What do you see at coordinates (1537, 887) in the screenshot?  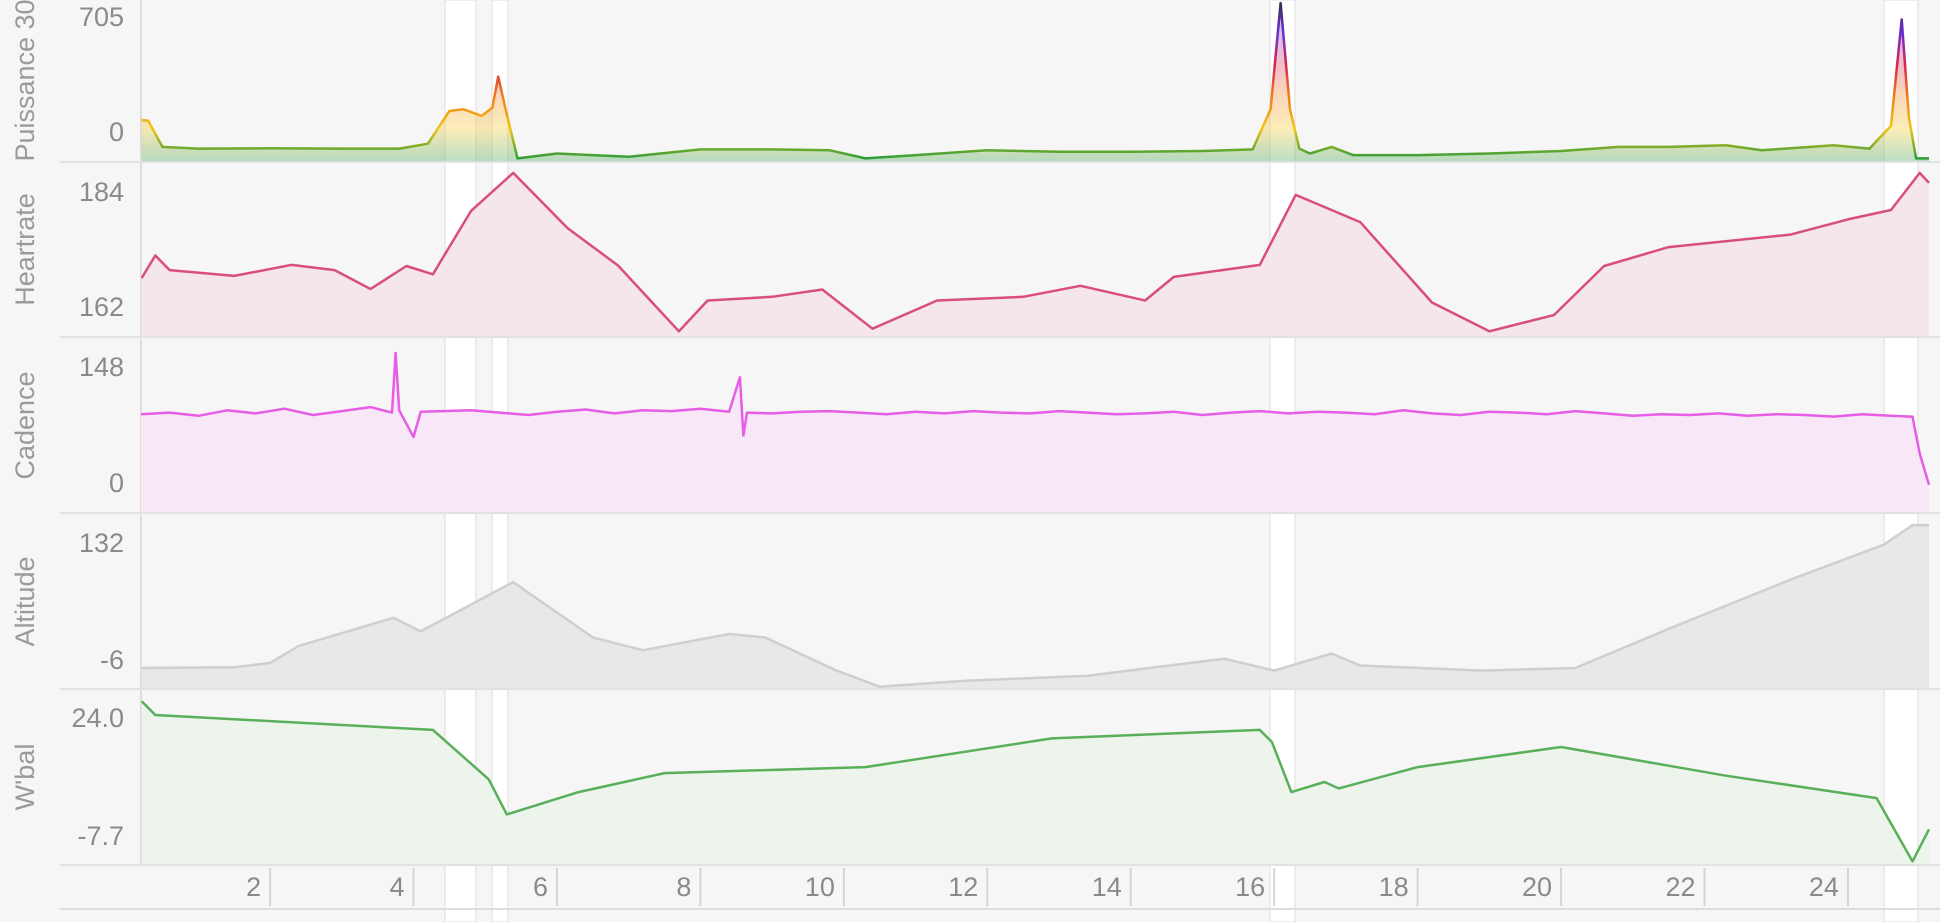 I see `x-tick-label: 20` at bounding box center [1537, 887].